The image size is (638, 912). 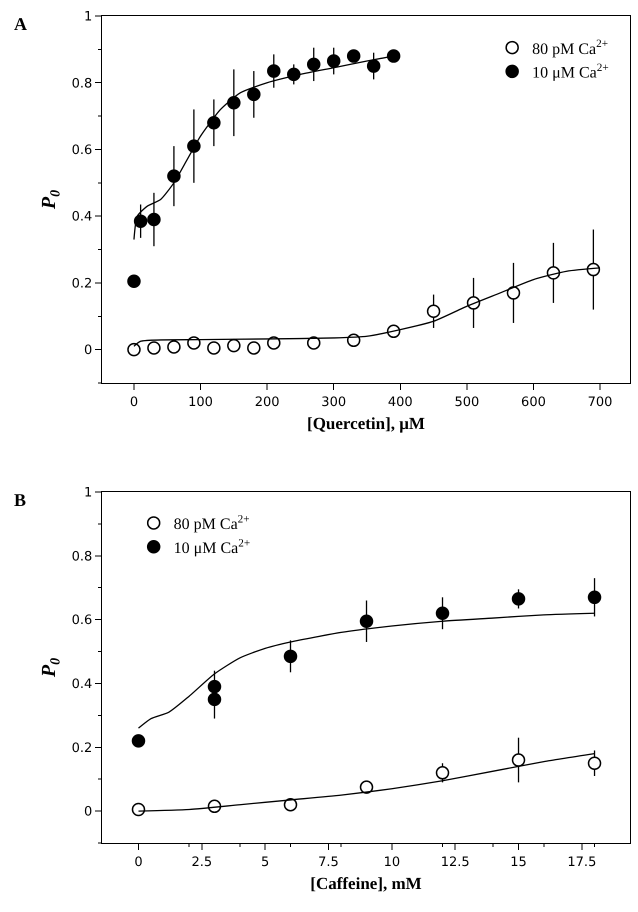 What do you see at coordinates (581, 862) in the screenshot?
I see `x-tick-label: 17.5` at bounding box center [581, 862].